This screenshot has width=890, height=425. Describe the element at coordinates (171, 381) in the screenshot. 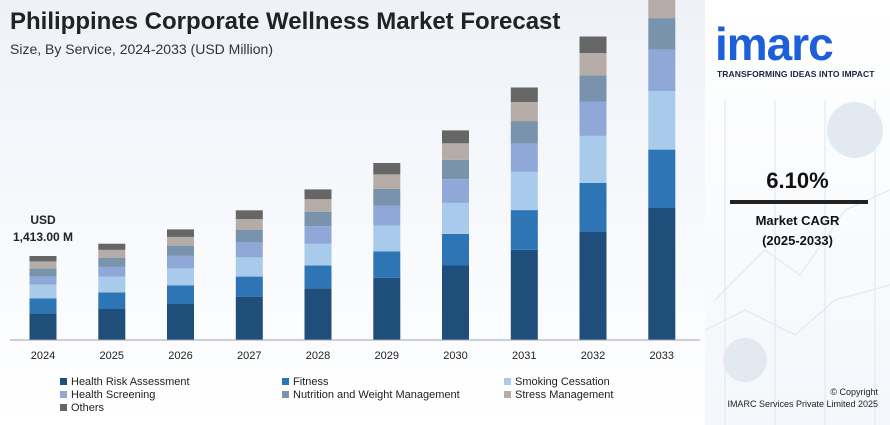

I see `legend-item: Health Risk Assessment` at that location.